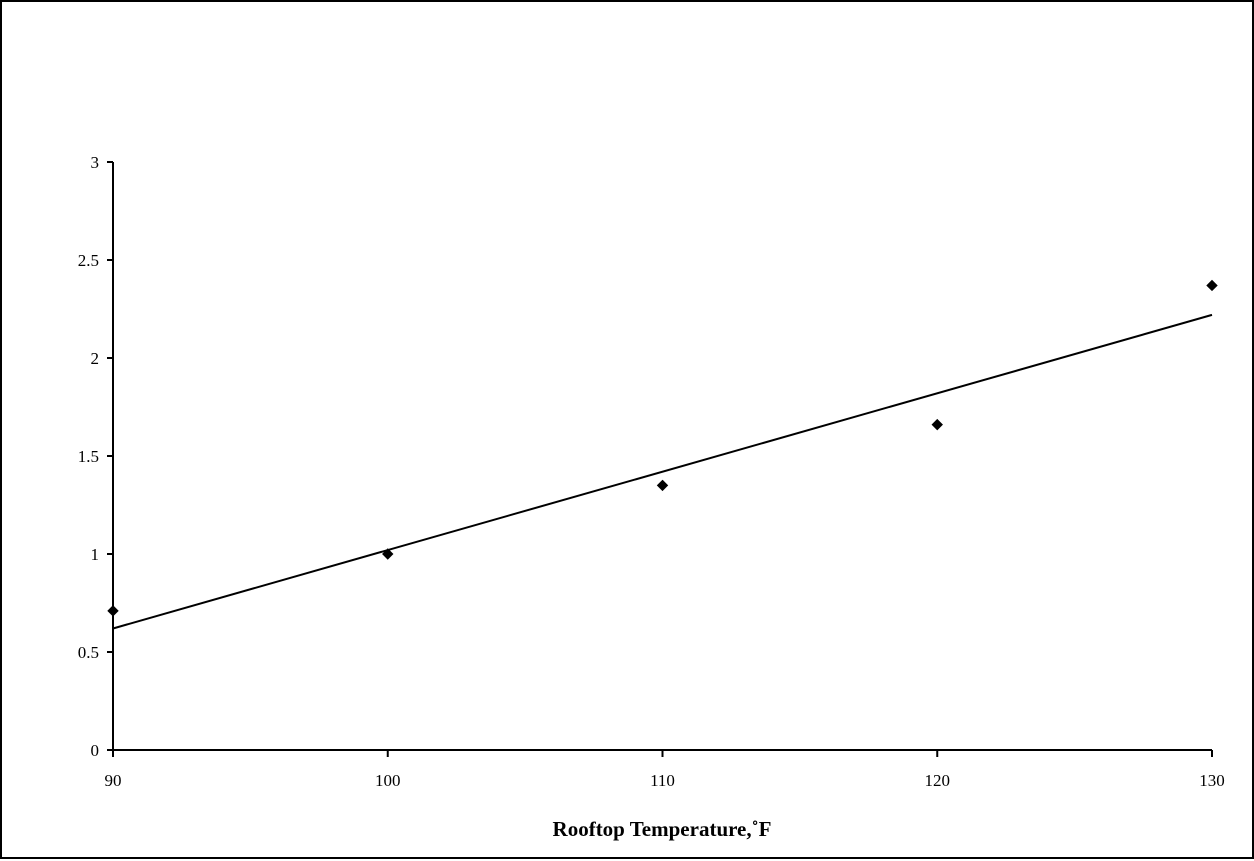  I want to click on x-tick-label: 130, so click(1212, 780).